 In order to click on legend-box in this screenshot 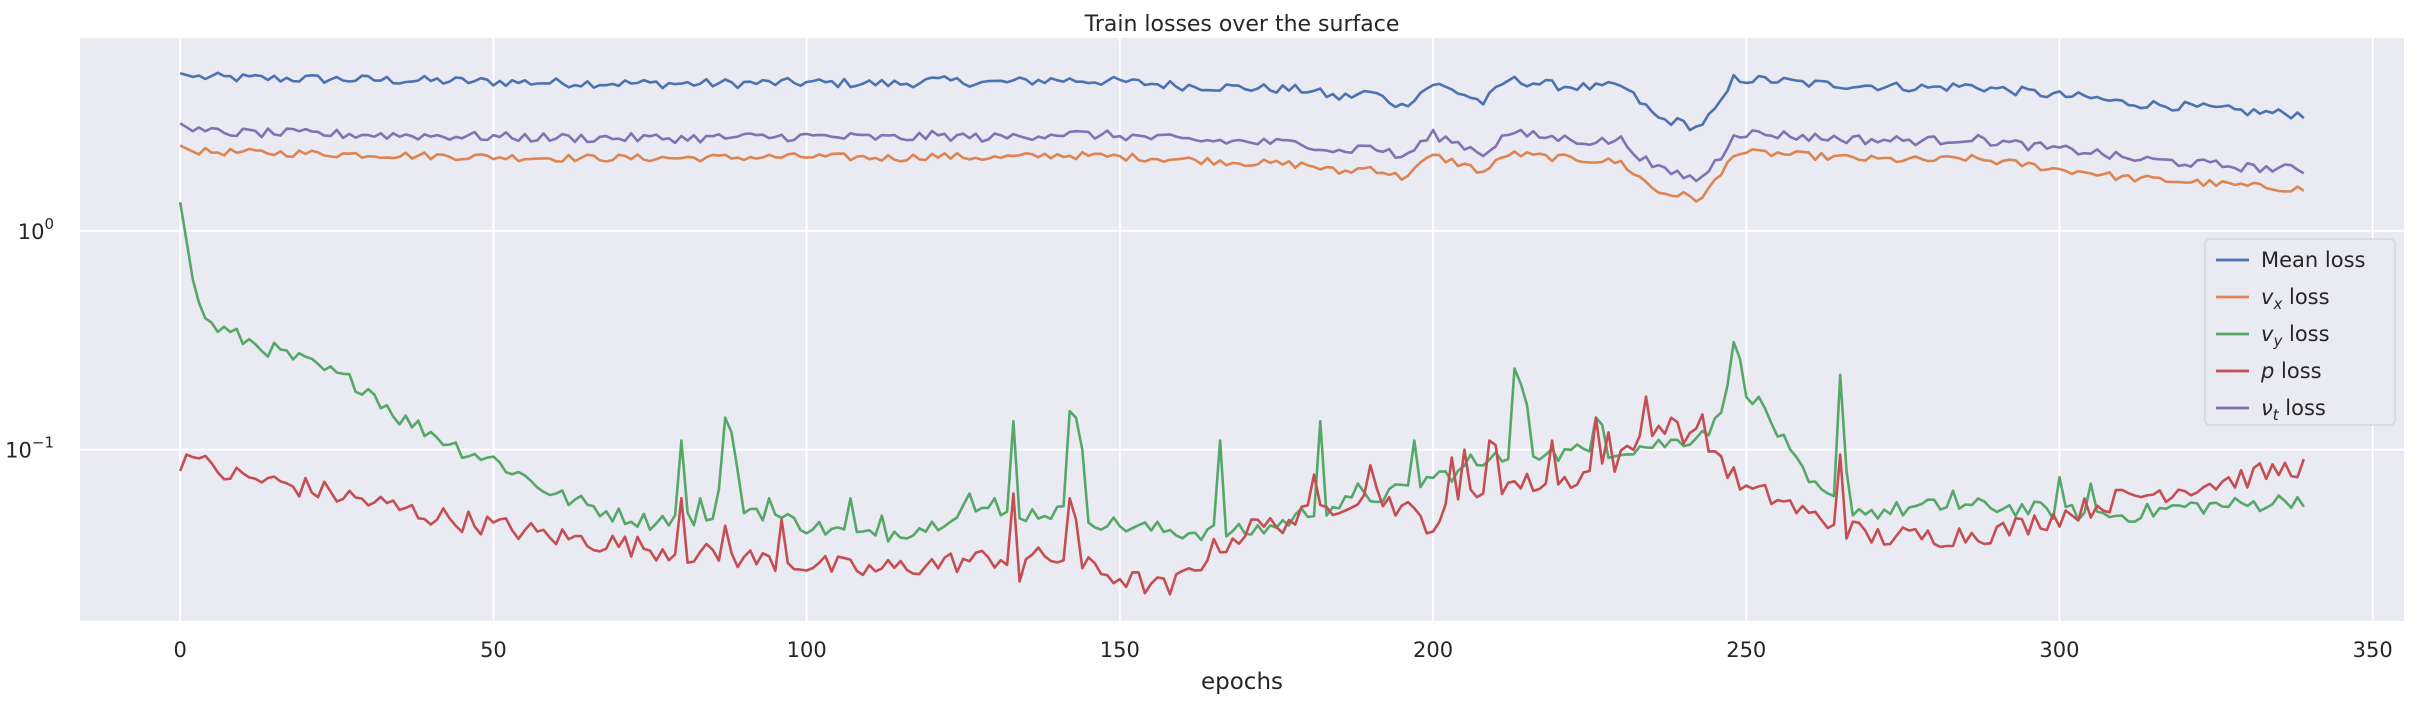, I will do `click(2300, 332)`.